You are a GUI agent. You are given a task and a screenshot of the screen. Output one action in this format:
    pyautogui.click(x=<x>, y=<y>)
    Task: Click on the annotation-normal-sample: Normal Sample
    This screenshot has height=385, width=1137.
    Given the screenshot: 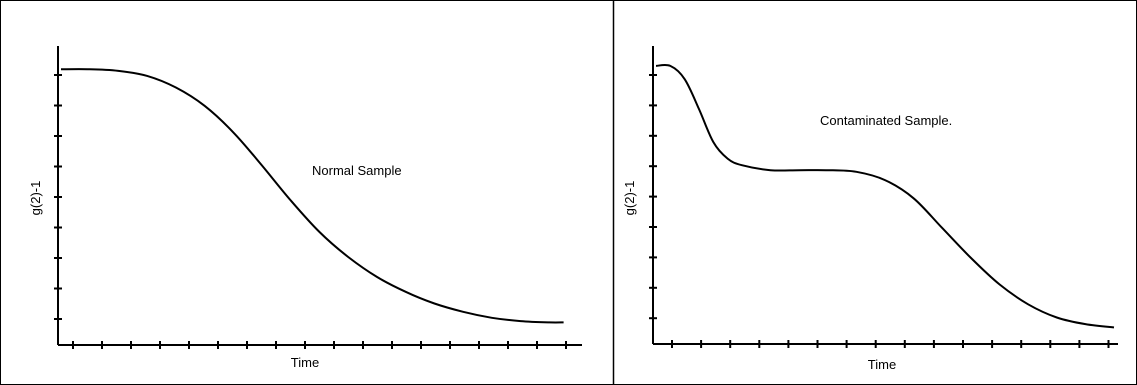 What is the action you would take?
    pyautogui.click(x=357, y=170)
    